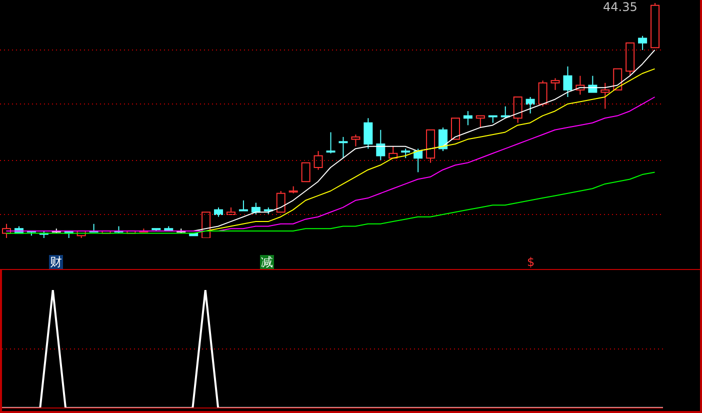 This screenshot has height=413, width=702. Describe the element at coordinates (56, 262) in the screenshot. I see `text: 财` at that location.